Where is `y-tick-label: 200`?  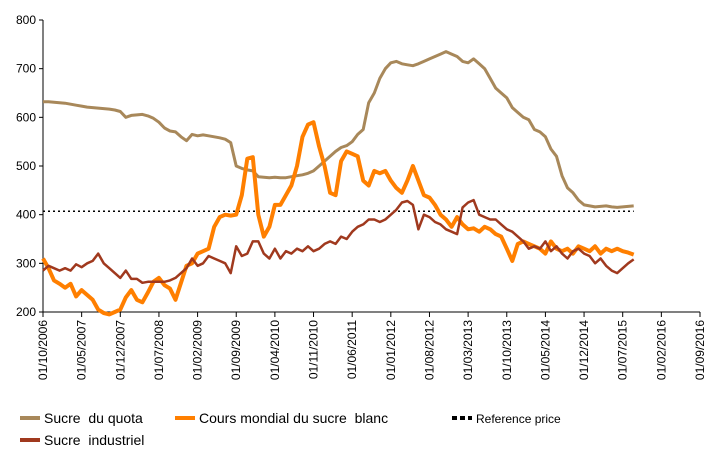
y-tick-label: 200 is located at coordinates (26, 312).